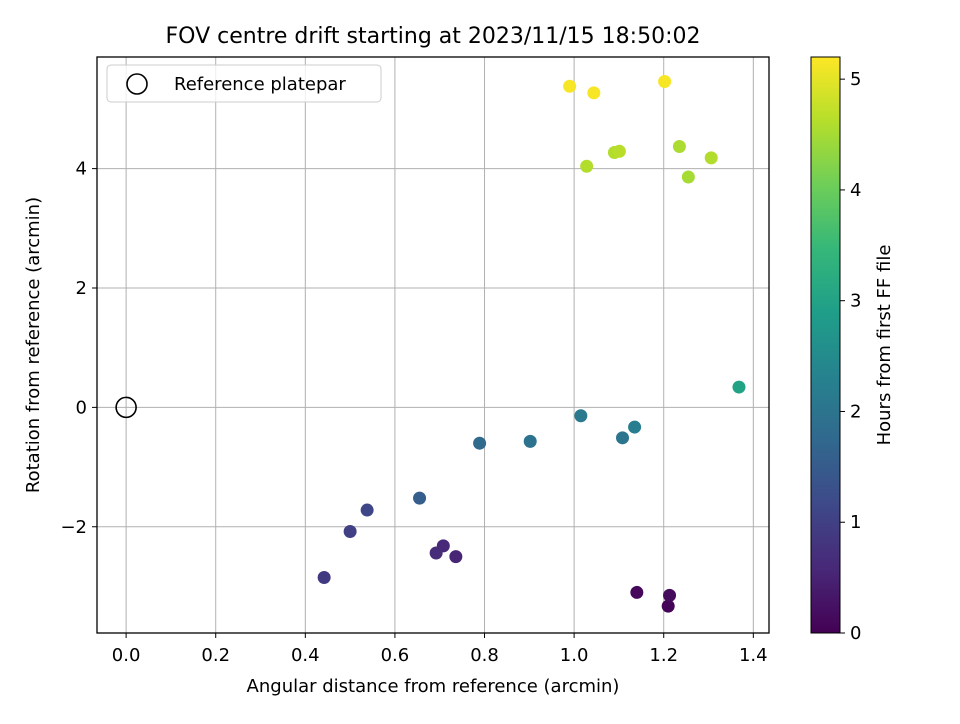 This screenshot has width=960, height=724. What do you see at coordinates (305, 655) in the screenshot?
I see `x-tick-label: 0.4` at bounding box center [305, 655].